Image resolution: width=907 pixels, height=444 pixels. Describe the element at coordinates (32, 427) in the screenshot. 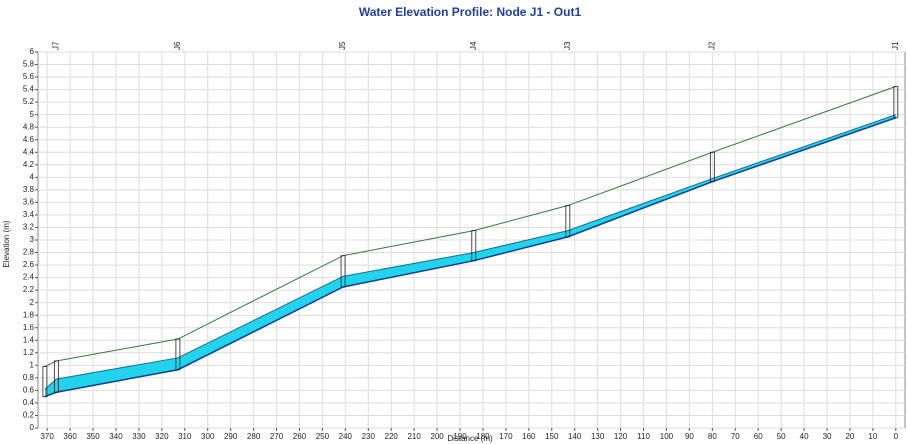

I see `y-tick-label: 0` at that location.